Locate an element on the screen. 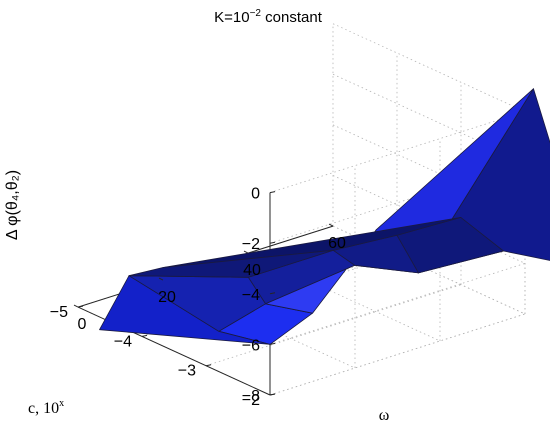  x-tick-label: 0 is located at coordinates (82, 324).